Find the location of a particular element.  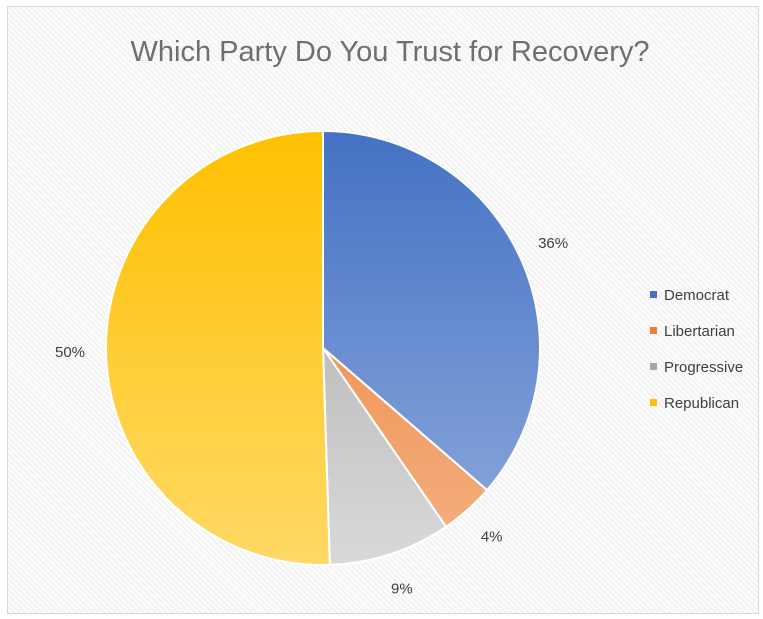

chart-title: Which Party Do You Trust for Recovery? is located at coordinates (390, 52).